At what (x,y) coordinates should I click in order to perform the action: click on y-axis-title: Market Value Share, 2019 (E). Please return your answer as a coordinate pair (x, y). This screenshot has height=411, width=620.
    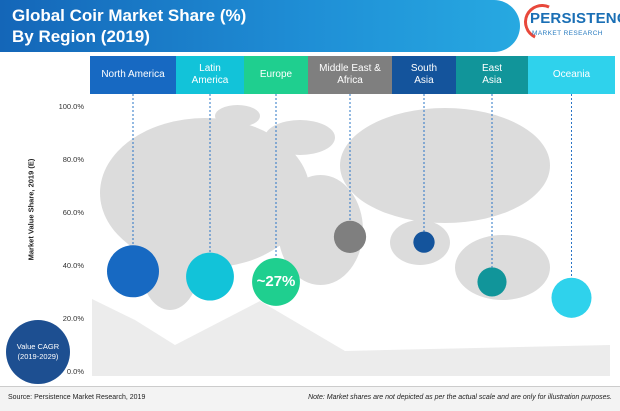
    Looking at the image, I should click on (31, 209).